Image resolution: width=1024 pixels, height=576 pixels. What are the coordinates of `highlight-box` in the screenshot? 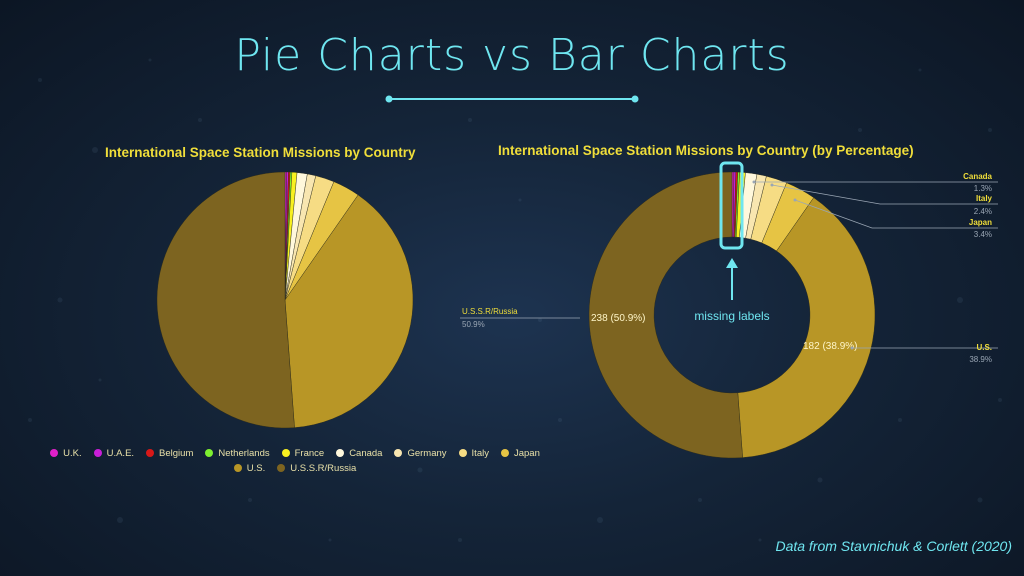 It's located at (731, 205).